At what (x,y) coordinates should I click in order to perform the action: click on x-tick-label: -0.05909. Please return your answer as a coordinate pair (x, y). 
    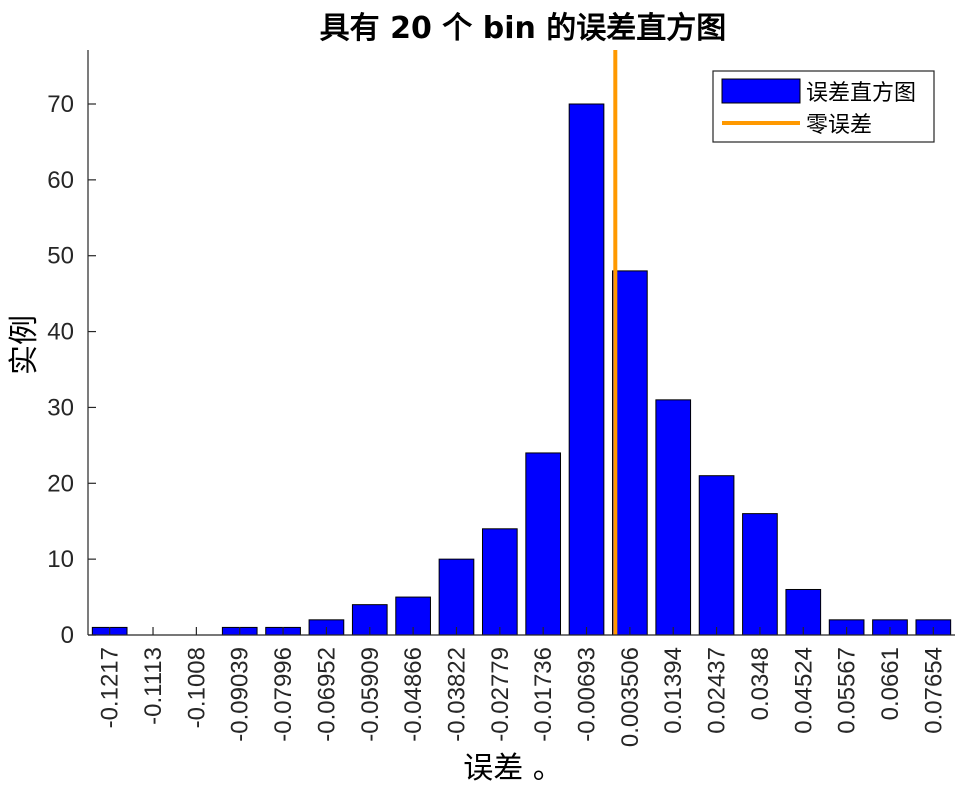
    Looking at the image, I should click on (370, 694).